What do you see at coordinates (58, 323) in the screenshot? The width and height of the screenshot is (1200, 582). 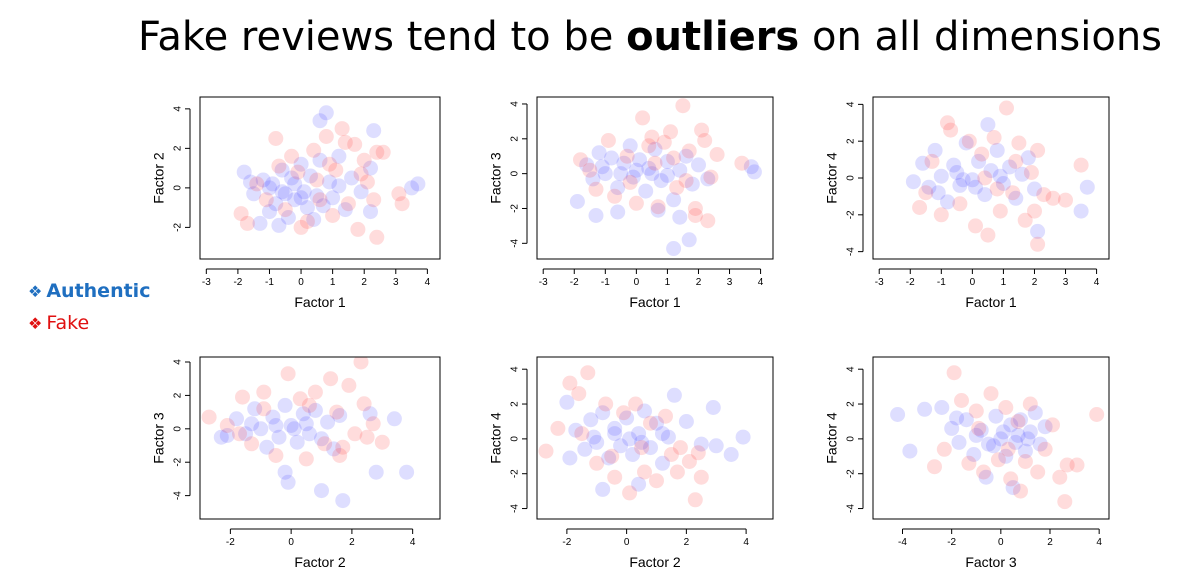 I see `legend-fake: ❖ Fake` at bounding box center [58, 323].